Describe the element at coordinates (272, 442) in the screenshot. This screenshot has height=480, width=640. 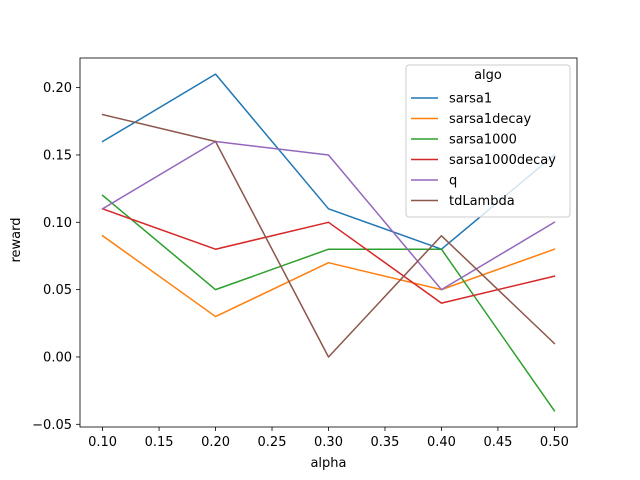
I see `x-tick-label: 0.25` at that location.